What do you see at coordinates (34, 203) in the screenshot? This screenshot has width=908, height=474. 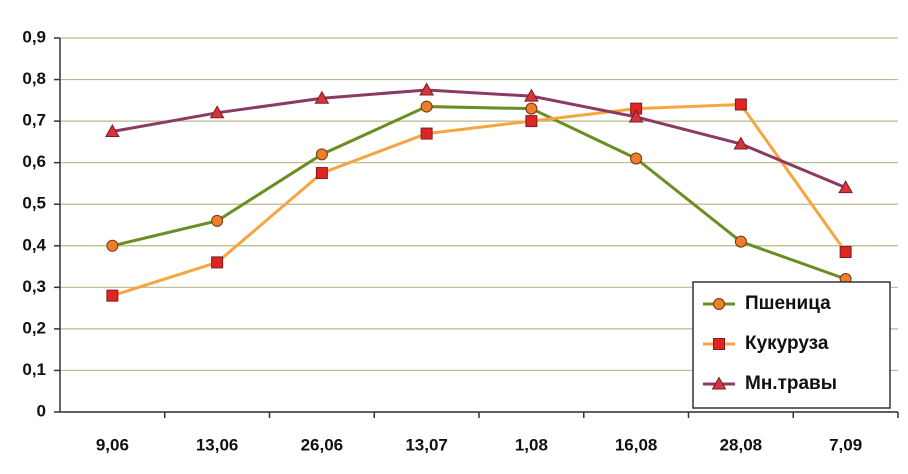 I see `y-tick-label: 0,5` at bounding box center [34, 203].